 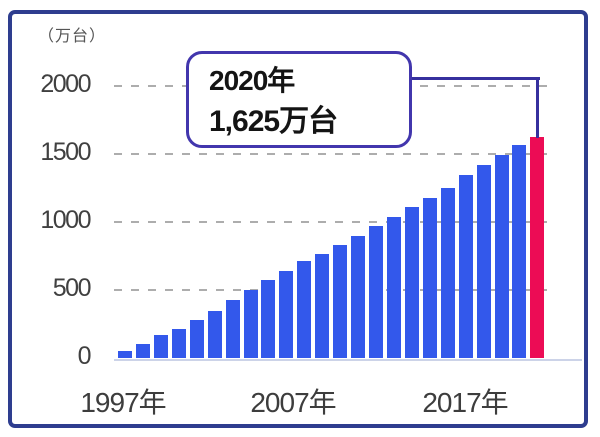 What do you see at coordinates (299, 99) in the screenshot?
I see `value-callout: 2020年 1,625万台` at bounding box center [299, 99].